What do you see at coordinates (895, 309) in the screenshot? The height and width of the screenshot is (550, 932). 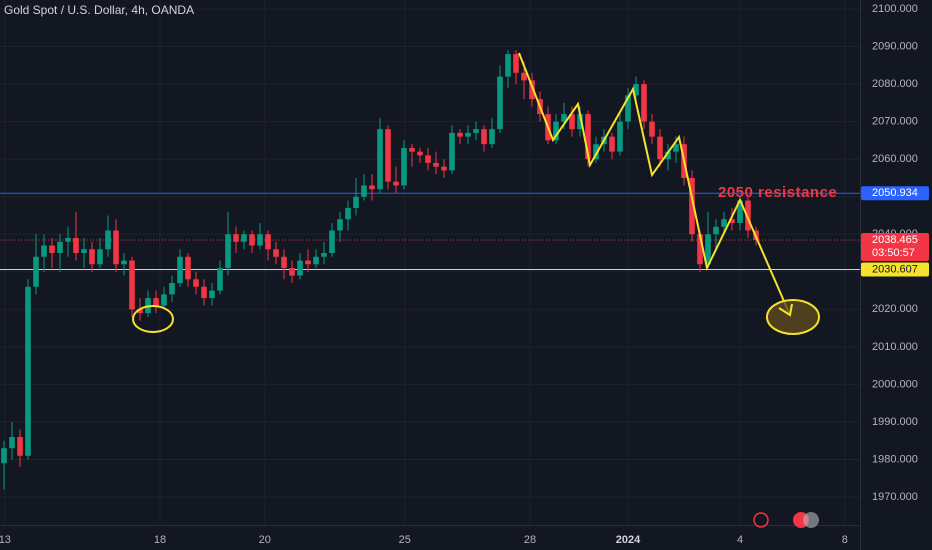 I see `y-tick-label: 2020.000` at bounding box center [895, 309].